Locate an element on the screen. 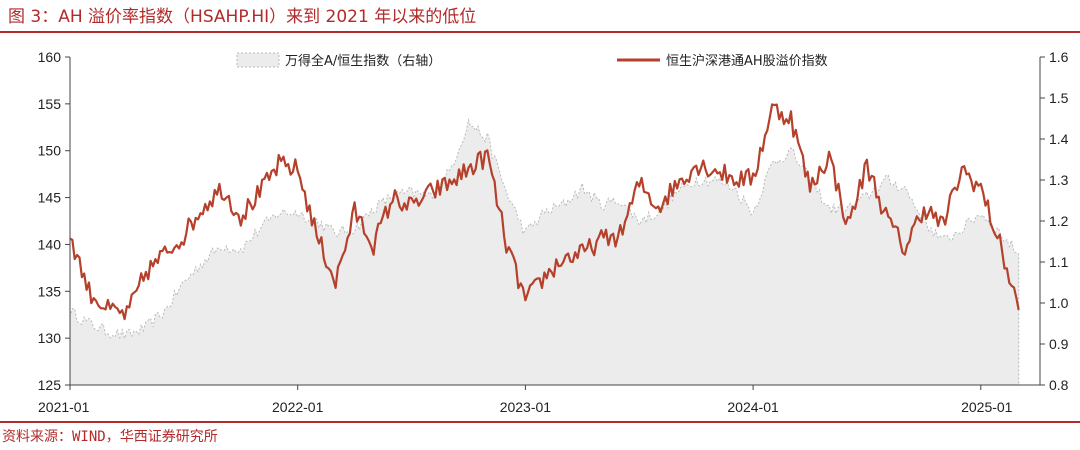 Image resolution: width=1080 pixels, height=450 pixels. x-tick-label: 2022-01 is located at coordinates (298, 407).